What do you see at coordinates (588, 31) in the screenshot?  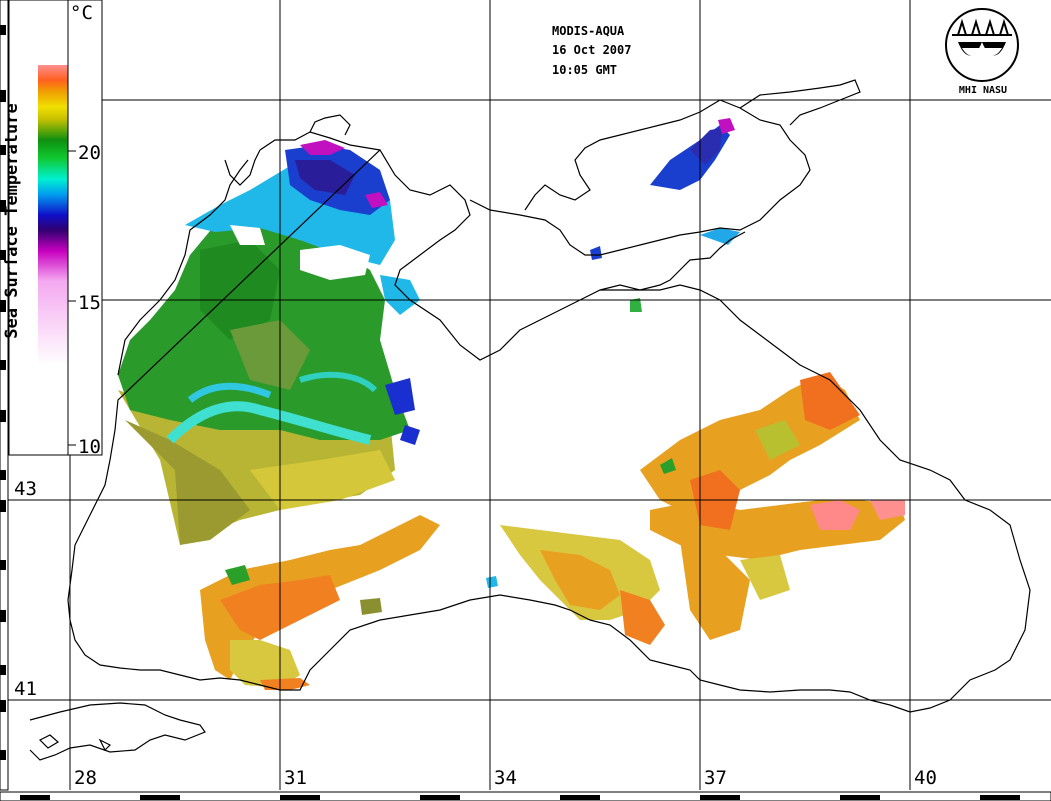 I see `satellite-label: MODIS-AQUA` at bounding box center [588, 31].